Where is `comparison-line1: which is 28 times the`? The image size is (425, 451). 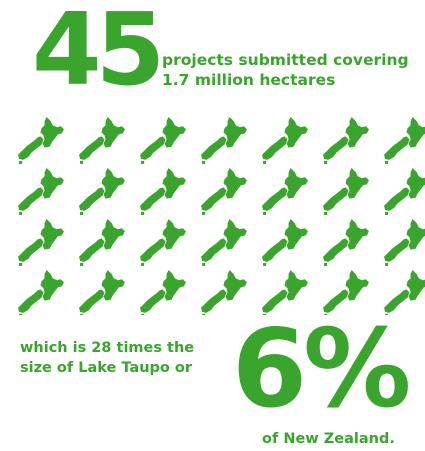 comparison-line1: which is 28 times the is located at coordinates (107, 348).